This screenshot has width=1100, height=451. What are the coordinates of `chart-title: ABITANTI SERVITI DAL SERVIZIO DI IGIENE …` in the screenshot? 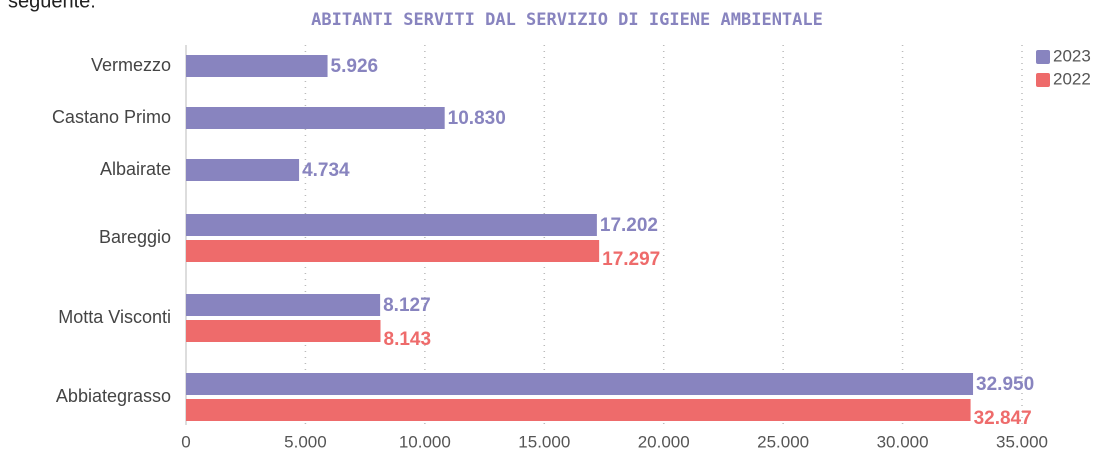 It's located at (567, 20).